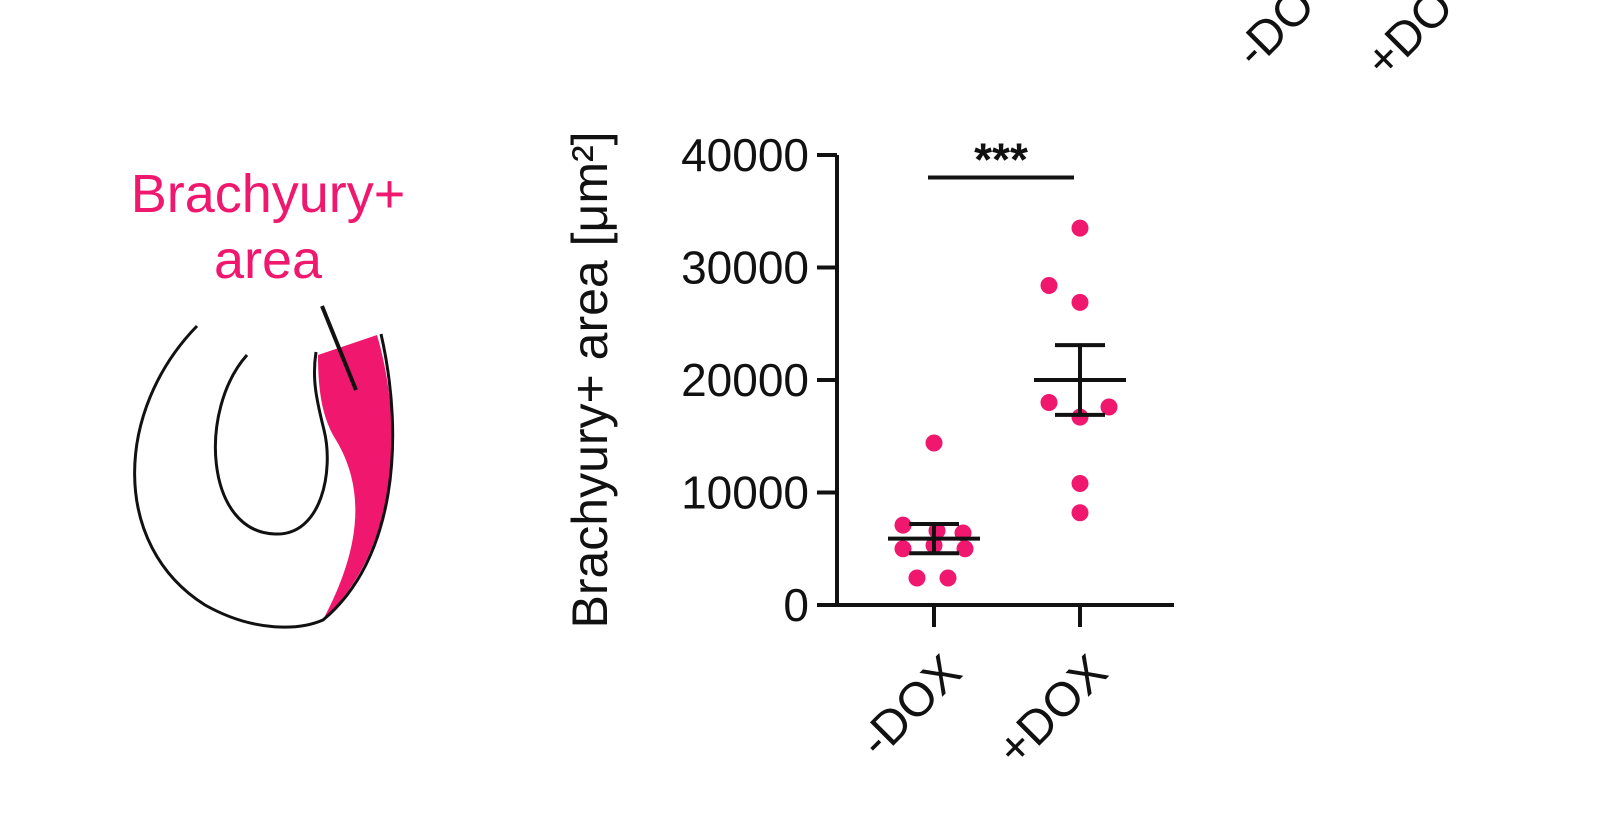 This screenshot has height=819, width=1616. Describe the element at coordinates (745, 493) in the screenshot. I see `y-tick-label: 10000` at that location.